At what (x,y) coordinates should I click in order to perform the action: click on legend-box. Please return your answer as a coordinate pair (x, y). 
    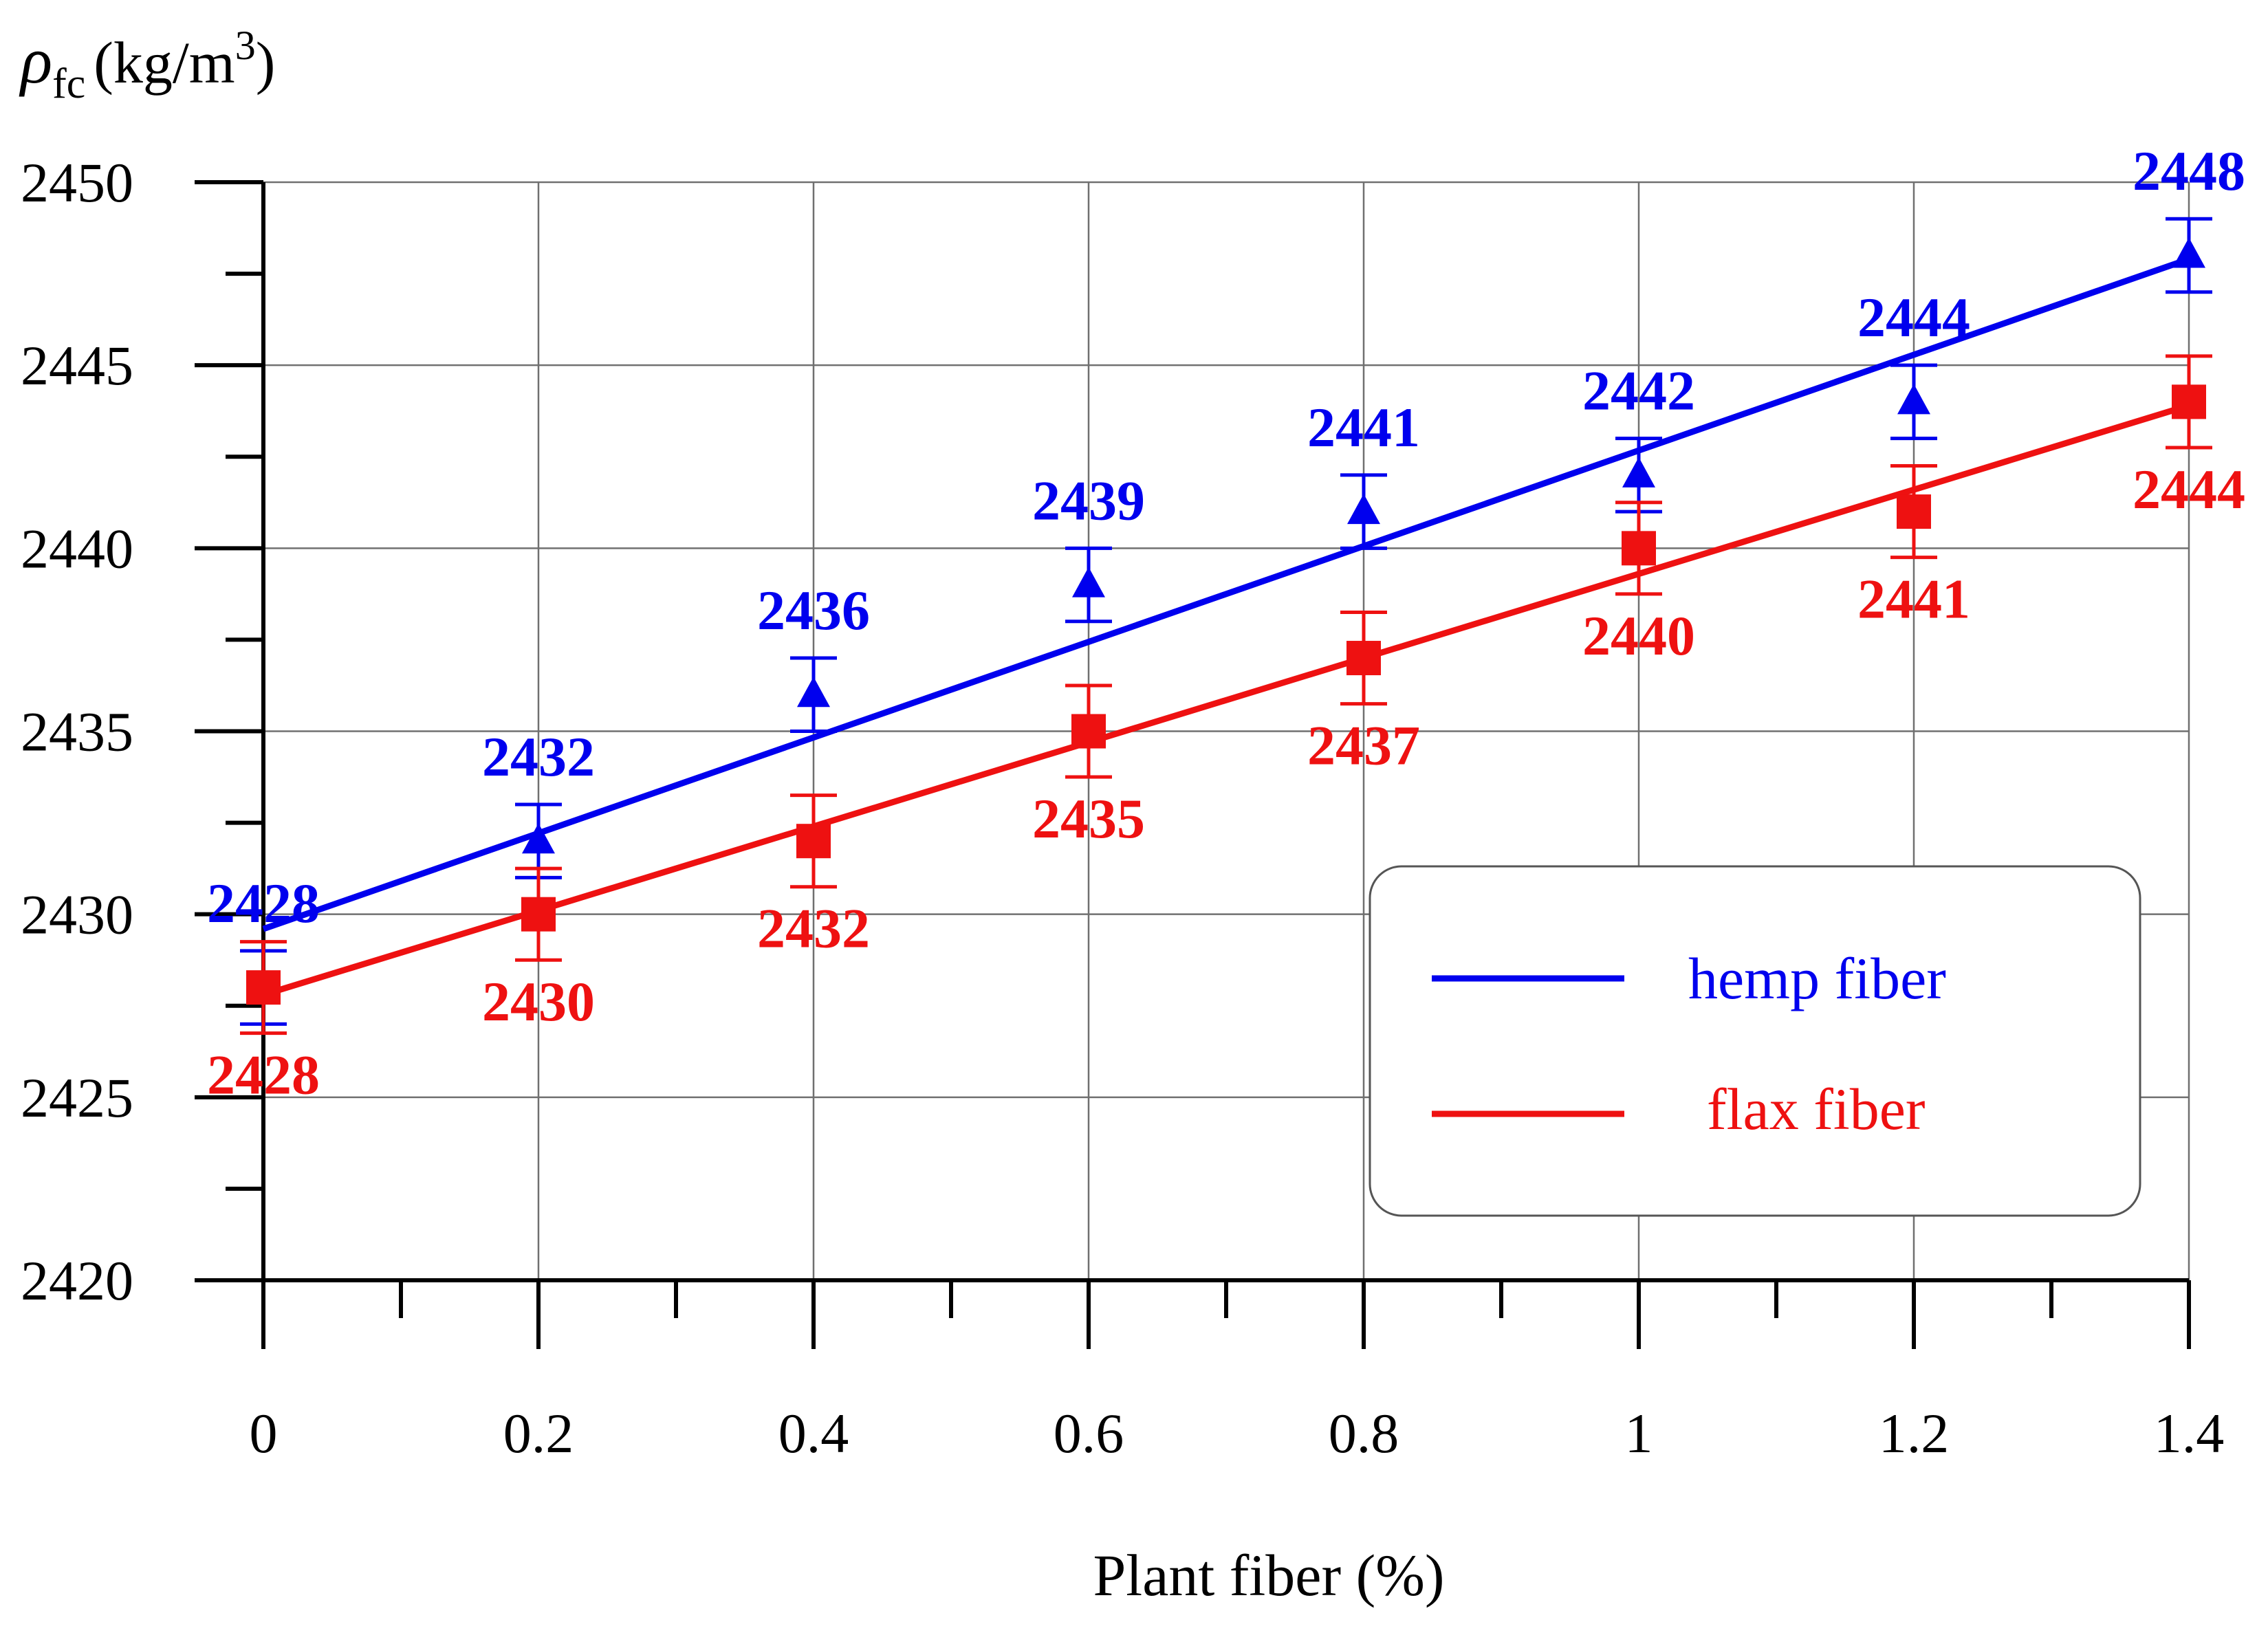
    Looking at the image, I should click on (1755, 1041).